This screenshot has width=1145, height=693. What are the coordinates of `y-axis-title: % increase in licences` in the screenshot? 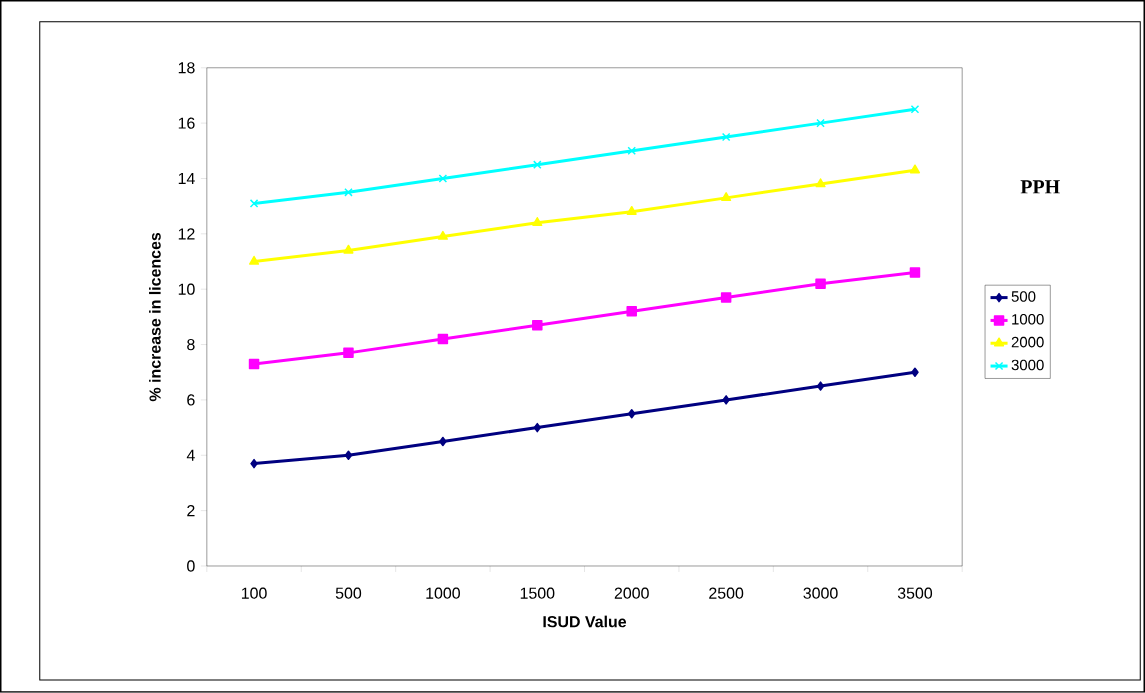 It's located at (155, 317).